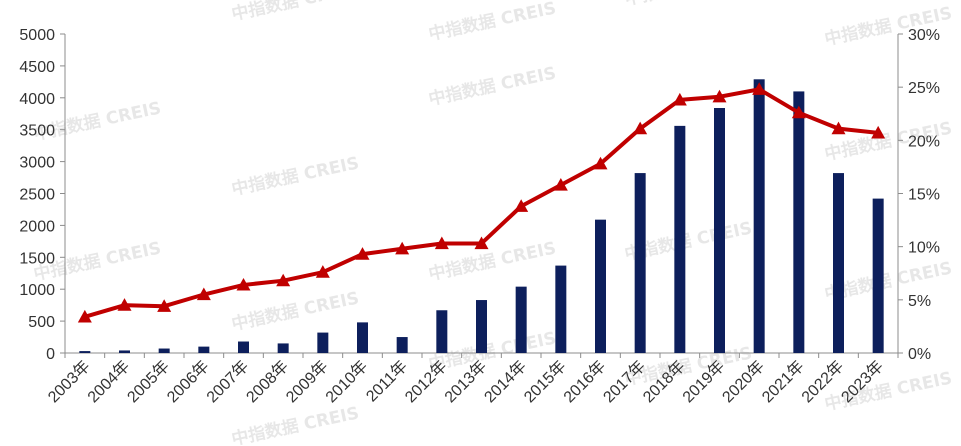 This screenshot has width=961, height=446. What do you see at coordinates (584, 381) in the screenshot?
I see `x-tick-label: 2016年` at bounding box center [584, 381].